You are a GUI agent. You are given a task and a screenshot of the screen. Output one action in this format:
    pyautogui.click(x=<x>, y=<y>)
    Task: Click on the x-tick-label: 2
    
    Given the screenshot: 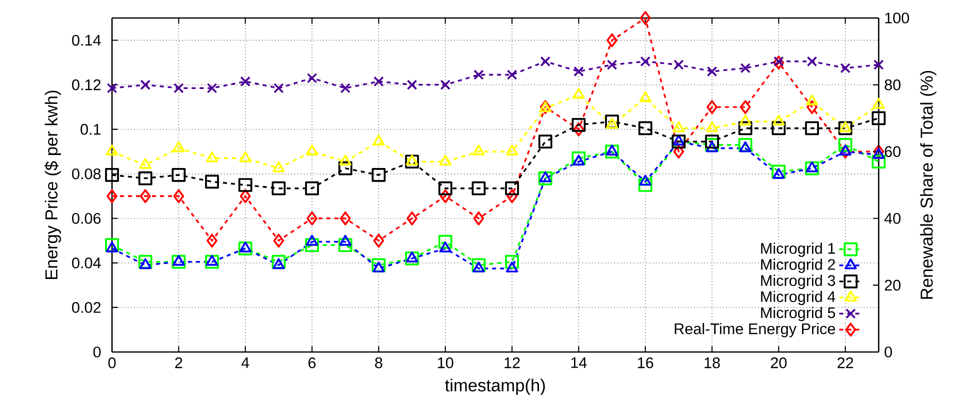 What is the action you would take?
    pyautogui.click(x=178, y=362)
    